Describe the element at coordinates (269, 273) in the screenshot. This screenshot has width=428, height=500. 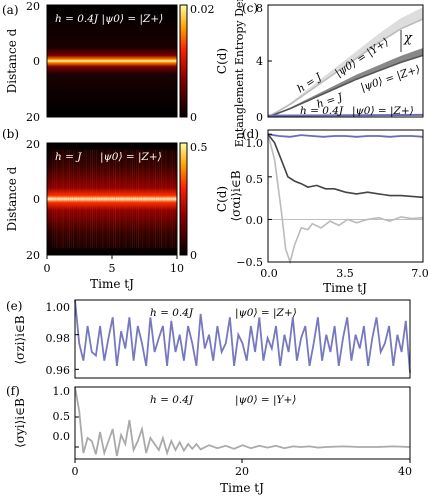
I see `xtick-d-0: 0.0` at that location.